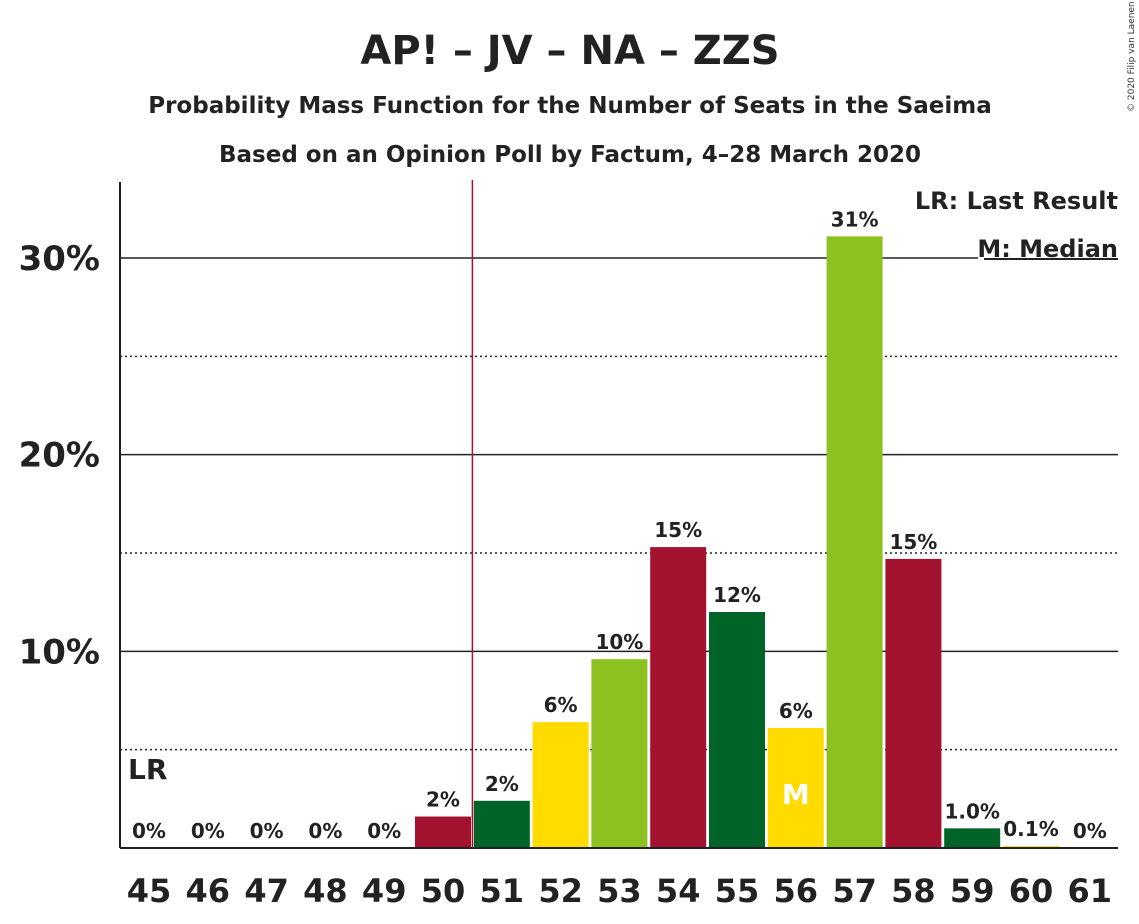 The image size is (1139, 924). What do you see at coordinates (796, 794) in the screenshot?
I see `median-marker: M` at bounding box center [796, 794].